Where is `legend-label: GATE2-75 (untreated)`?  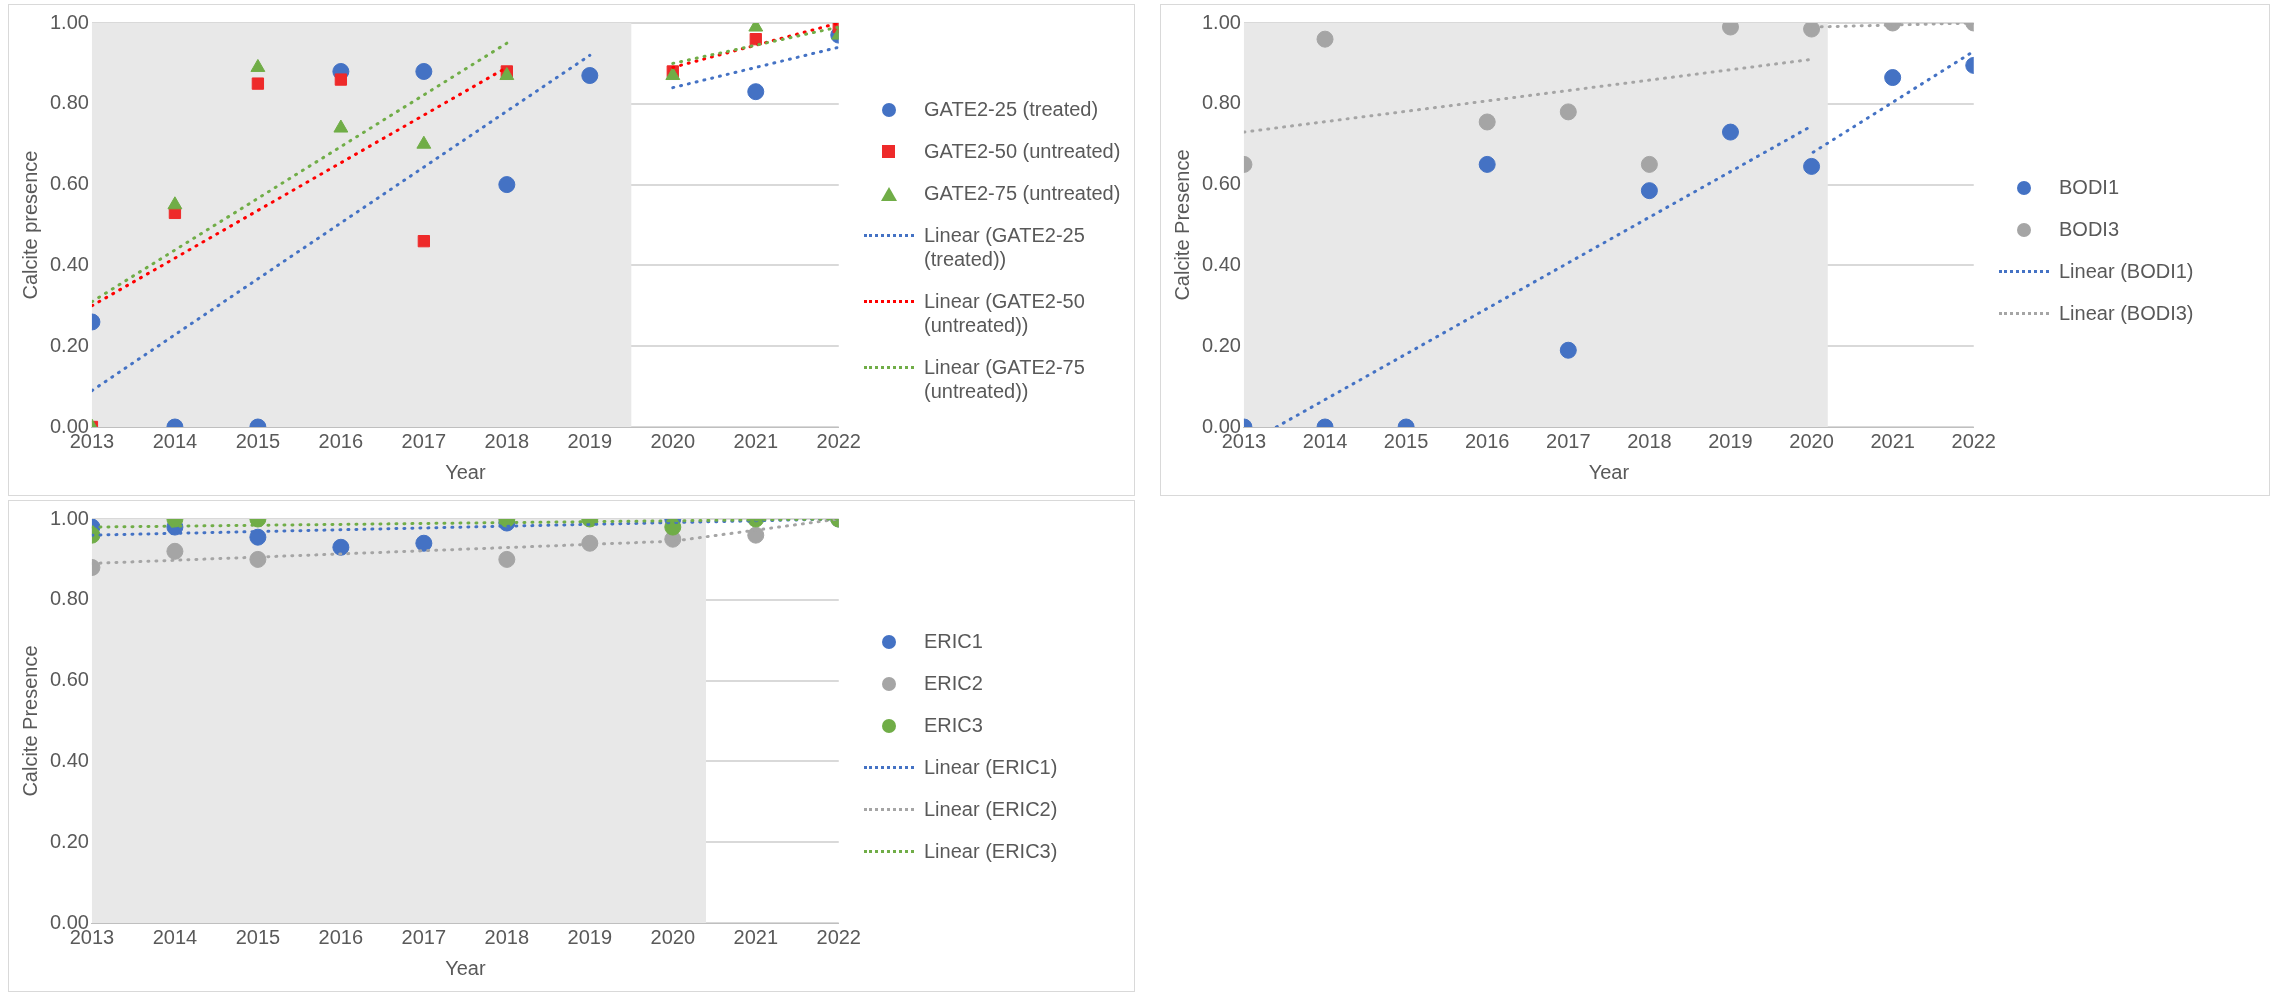 legend-label: GATE2-75 (untreated) is located at coordinates (1022, 193).